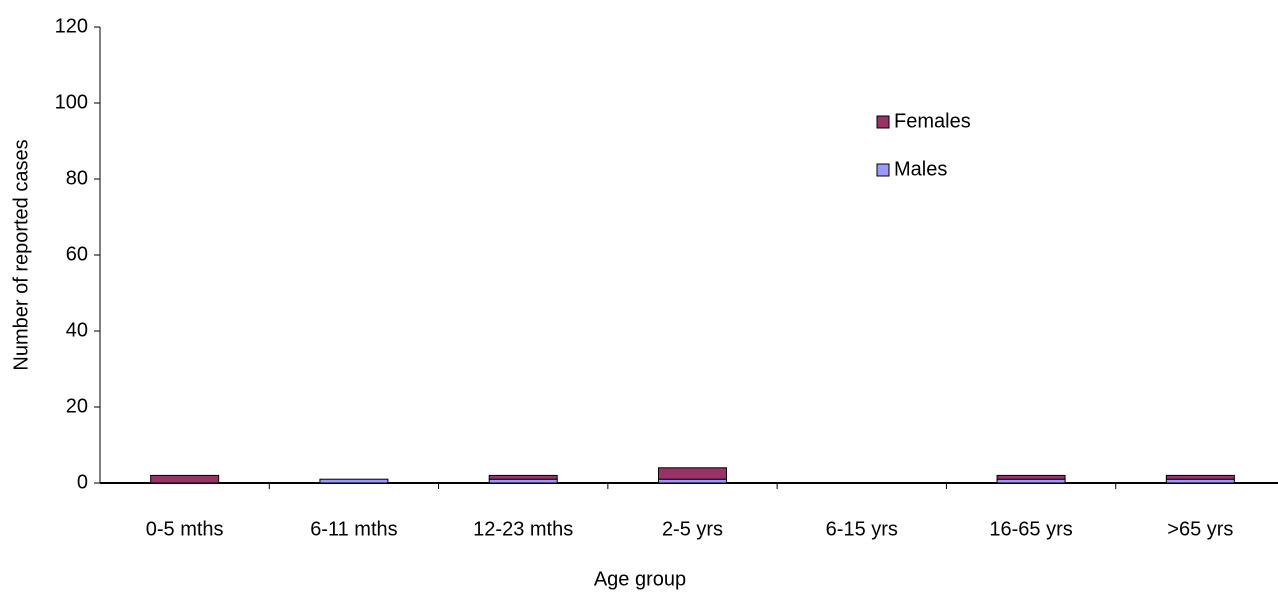 The image size is (1278, 593). What do you see at coordinates (21, 254) in the screenshot?
I see `y-axis-label: Number of reported cases` at bounding box center [21, 254].